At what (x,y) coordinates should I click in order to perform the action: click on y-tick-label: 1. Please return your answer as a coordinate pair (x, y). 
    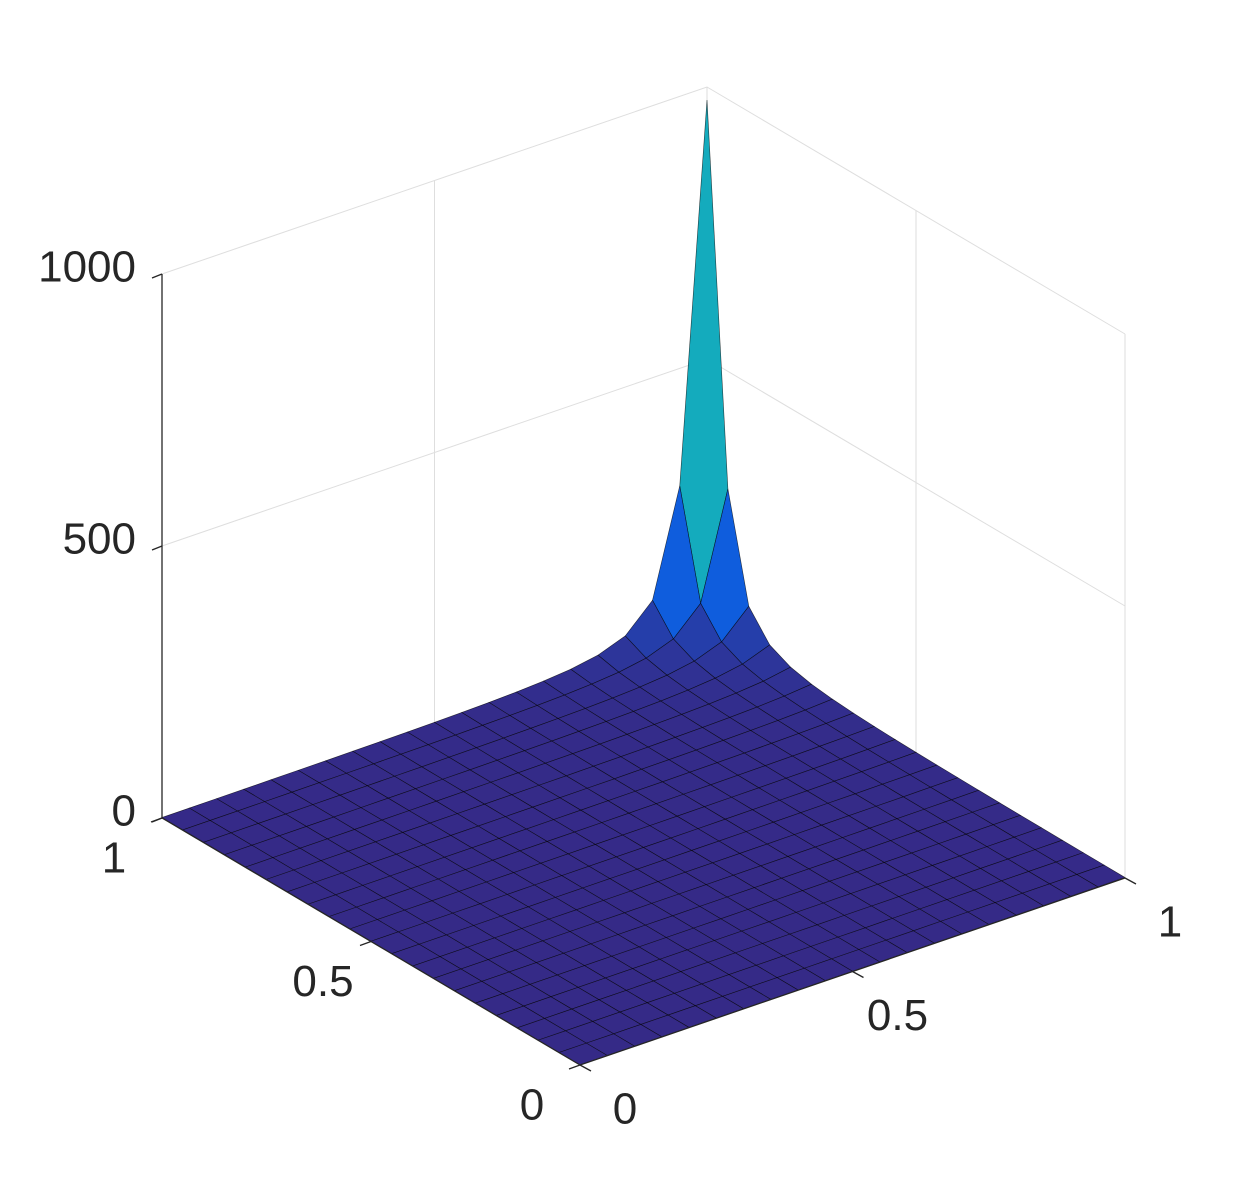
    Looking at the image, I should click on (114, 858).